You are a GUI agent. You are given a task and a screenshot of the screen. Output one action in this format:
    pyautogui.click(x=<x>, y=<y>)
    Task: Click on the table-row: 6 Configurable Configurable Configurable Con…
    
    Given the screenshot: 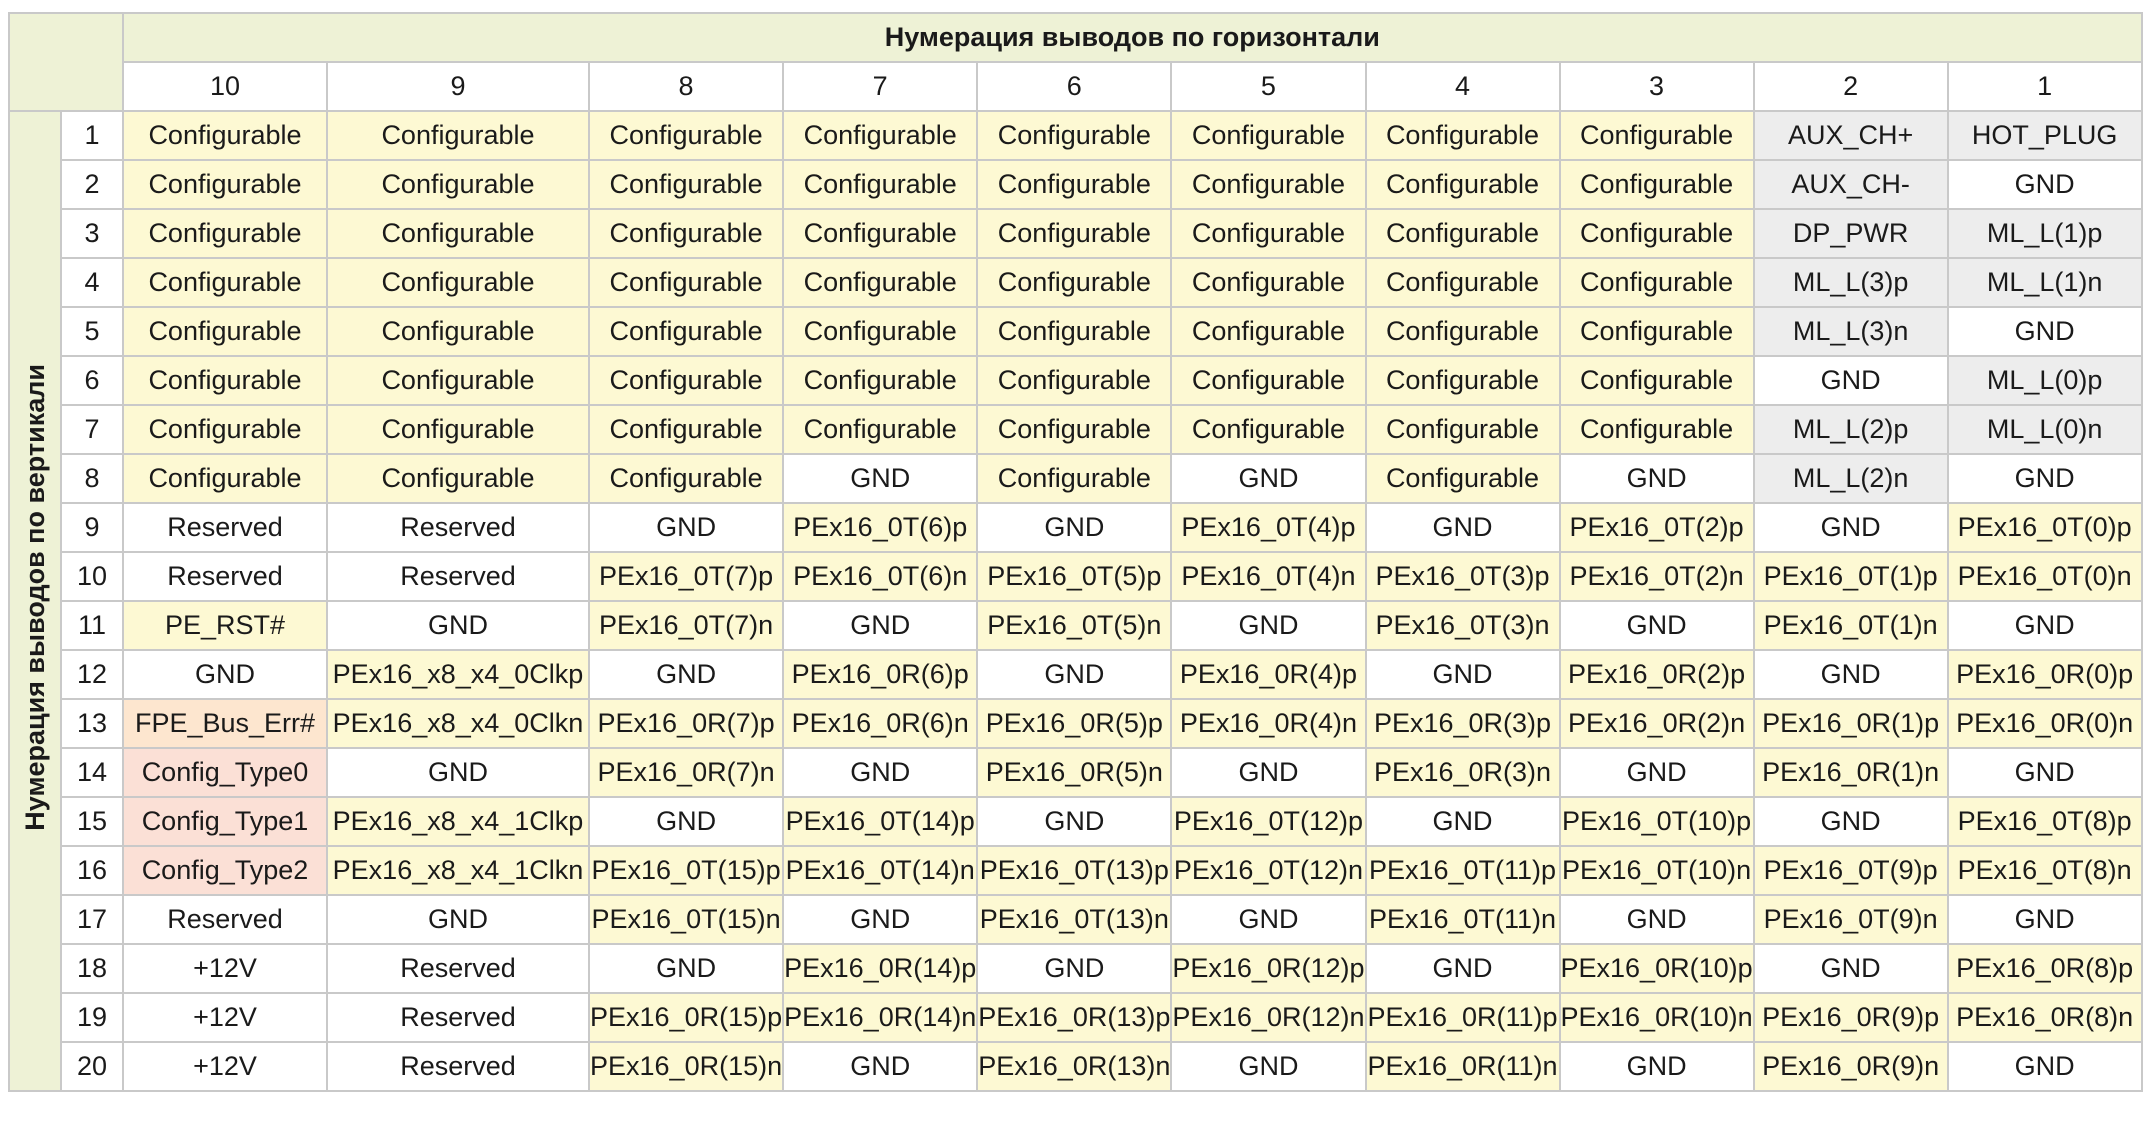 What is the action you would take?
    pyautogui.click(x=1076, y=380)
    